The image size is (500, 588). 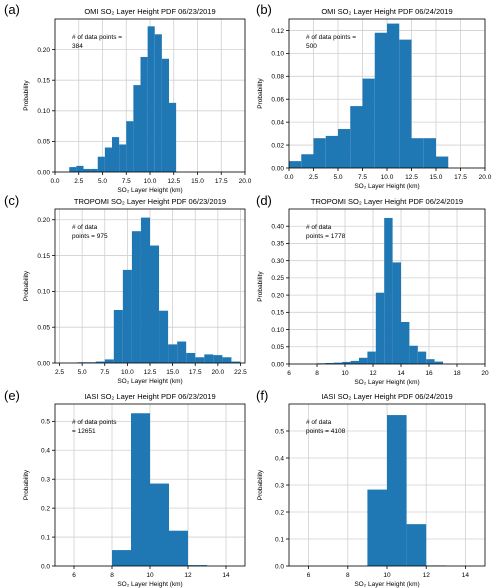 What do you see at coordinates (387, 201) in the screenshot?
I see `chart-title: TROPOMI SO₂ Layer Height PDF 06/24/2019` at bounding box center [387, 201].